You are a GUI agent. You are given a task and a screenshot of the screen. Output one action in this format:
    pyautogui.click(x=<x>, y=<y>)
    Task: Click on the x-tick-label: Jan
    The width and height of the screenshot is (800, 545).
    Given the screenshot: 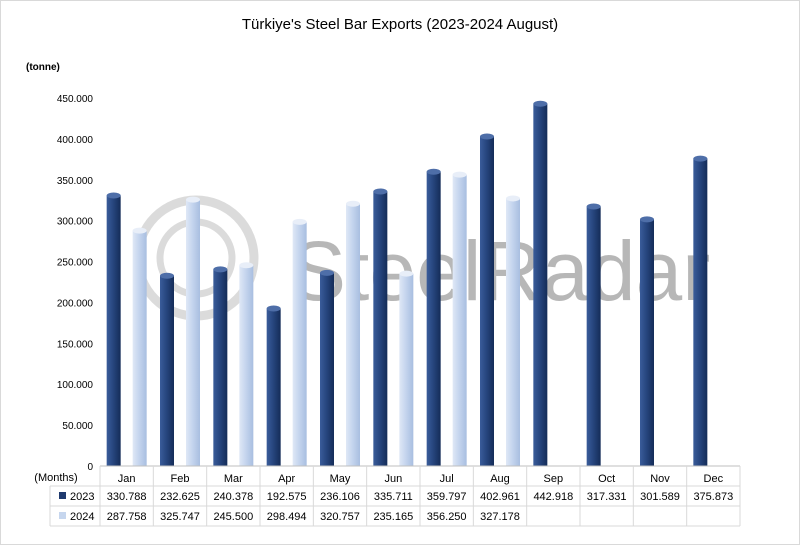 What is the action you would take?
    pyautogui.click(x=127, y=479)
    